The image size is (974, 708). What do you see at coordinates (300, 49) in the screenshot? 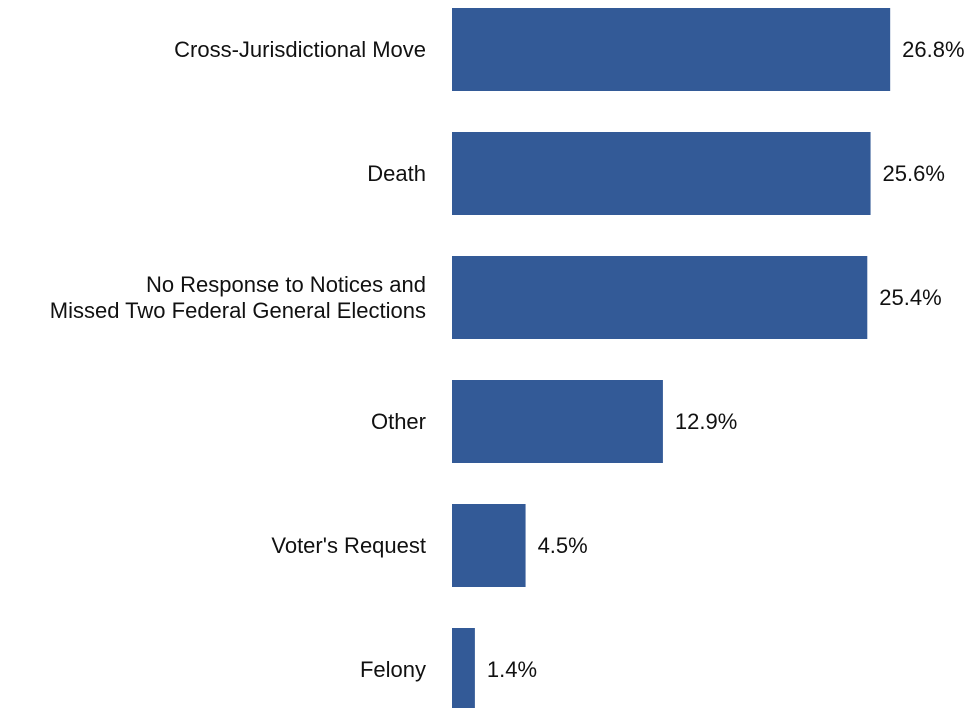
I see `category-label-0: Cross-Jurisdictional Move` at bounding box center [300, 49].